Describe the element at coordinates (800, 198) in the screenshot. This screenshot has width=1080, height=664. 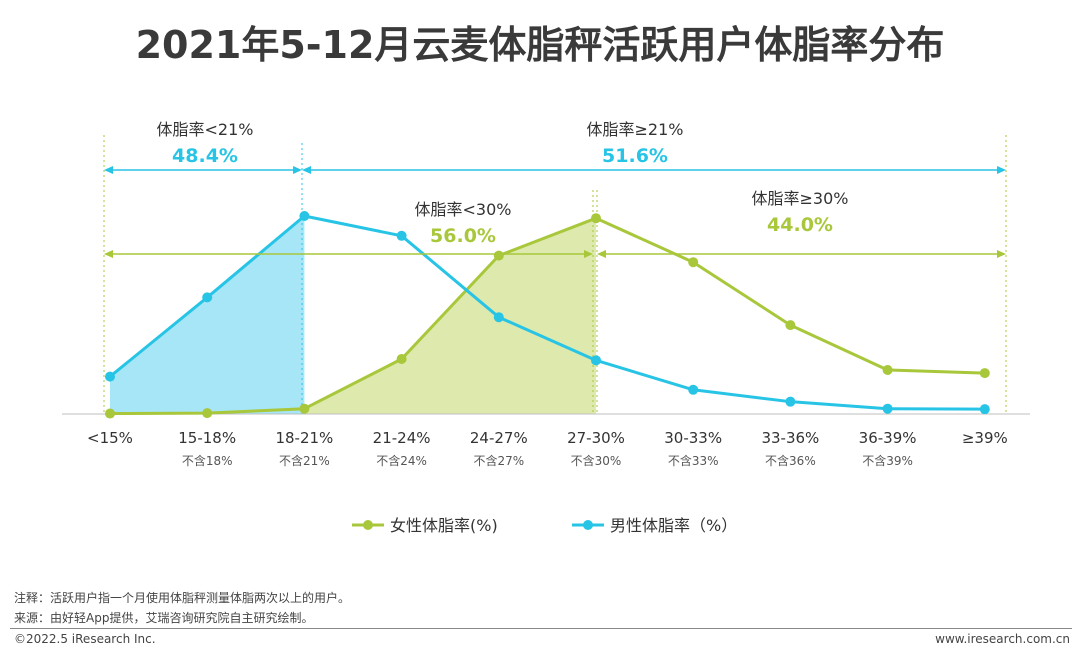
I see `bracket-label: 体脂率≥30%` at that location.